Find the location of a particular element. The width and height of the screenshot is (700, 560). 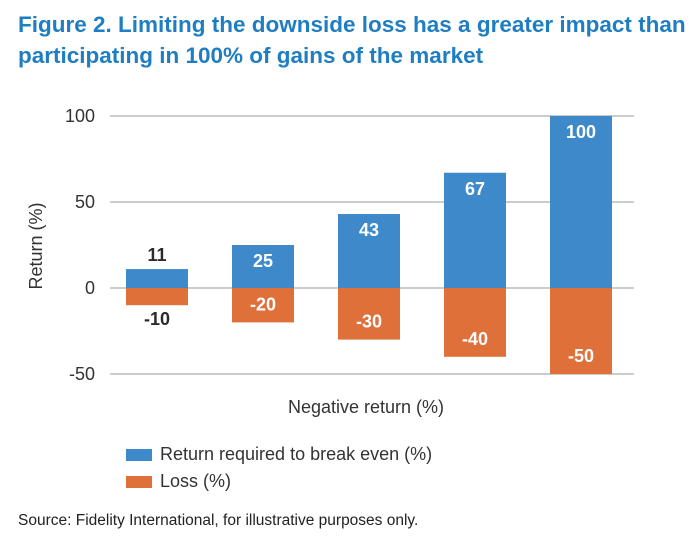

data-label-break-even: 11 is located at coordinates (156, 255).